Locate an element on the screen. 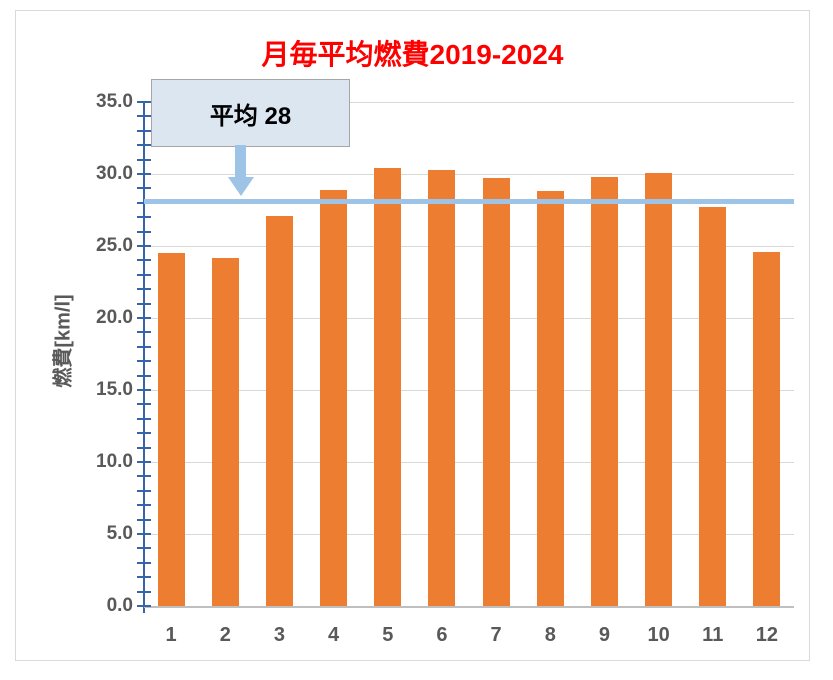 This screenshot has width=833, height=680. y-axis-tick-label: 30.0 is located at coordinates (114, 173).